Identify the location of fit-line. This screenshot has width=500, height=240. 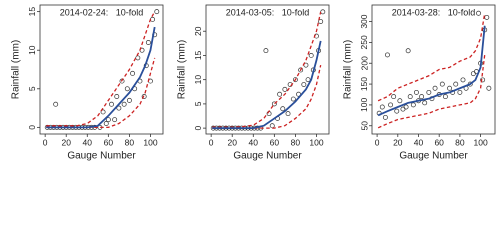
(101, 77).